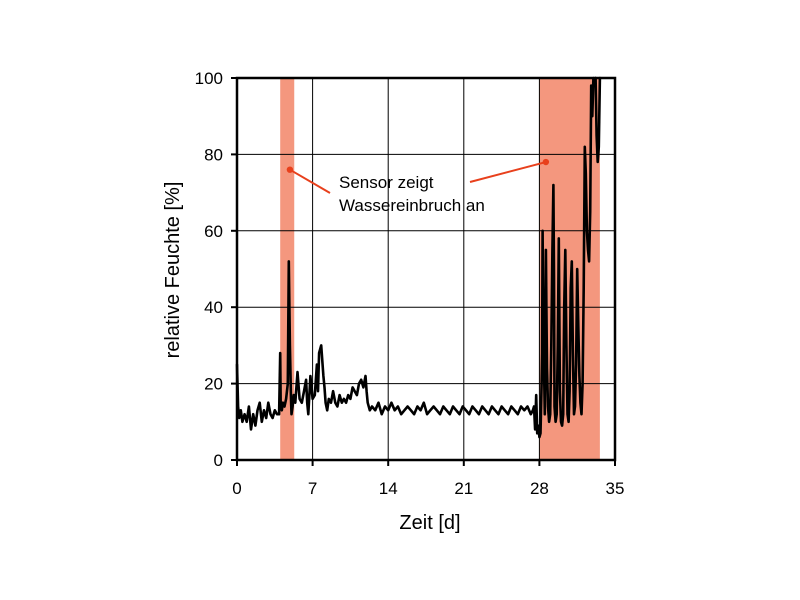 The width and height of the screenshot is (800, 600). What do you see at coordinates (213, 307) in the screenshot?
I see `y-tick-label: 40` at bounding box center [213, 307].